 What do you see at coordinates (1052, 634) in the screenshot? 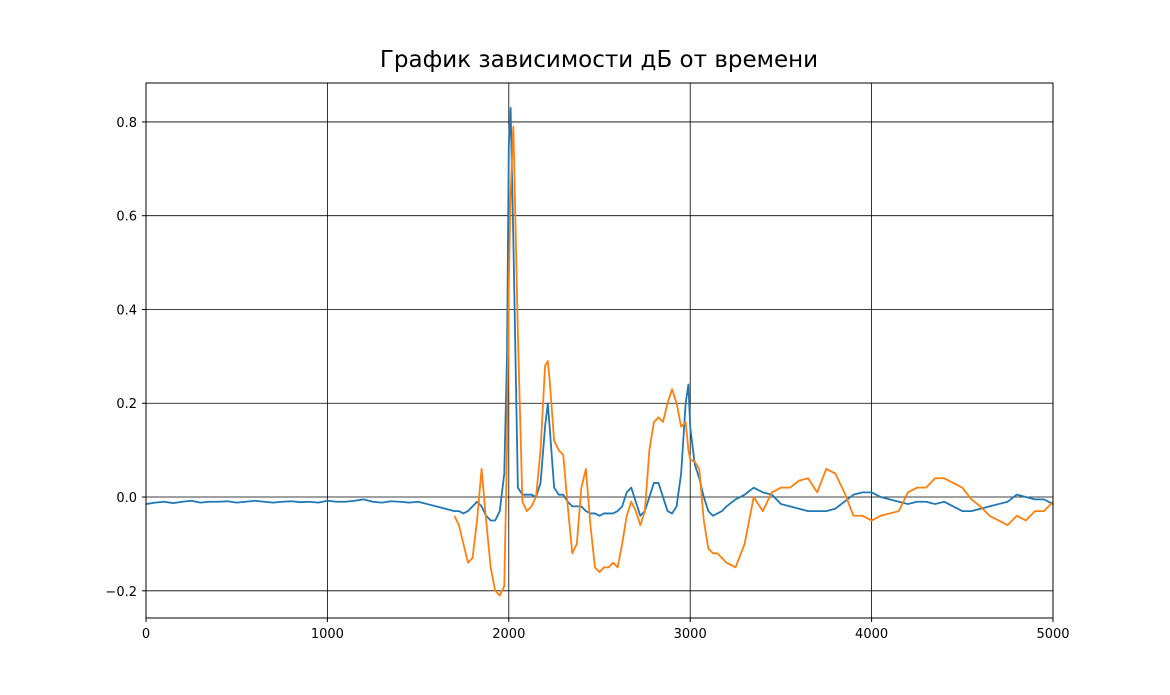
I see `x-tick-label: 5000` at bounding box center [1052, 634].